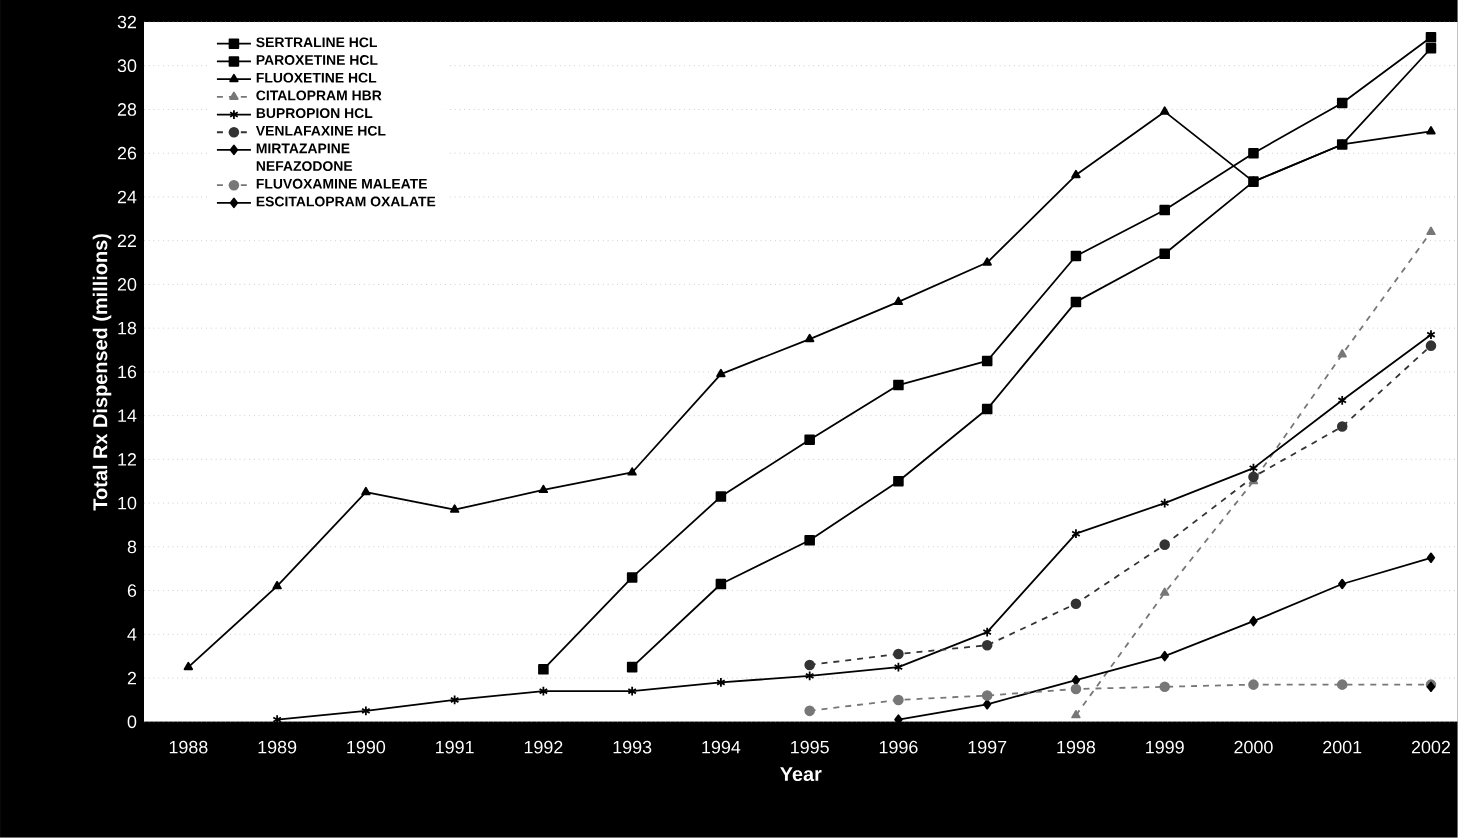 This screenshot has width=1458, height=838. What do you see at coordinates (127, 153) in the screenshot?
I see `y-tick-label: 26` at bounding box center [127, 153].